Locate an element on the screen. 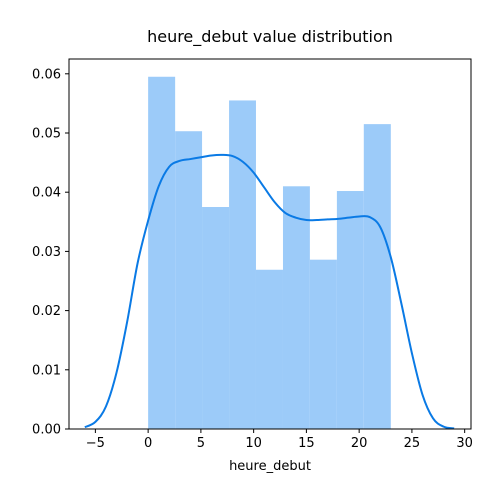 This screenshot has height=500, width=500. x-tick-label: 10 is located at coordinates (253, 443).